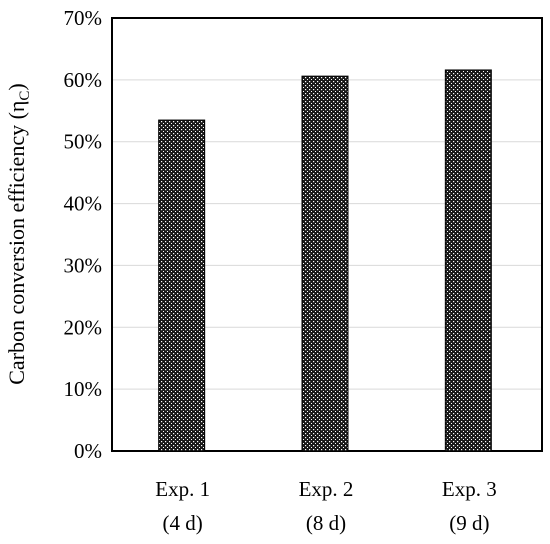 This screenshot has width=550, height=544. Describe the element at coordinates (469, 489) in the screenshot. I see `x-tick-label-line1: Exp. 3` at that location.